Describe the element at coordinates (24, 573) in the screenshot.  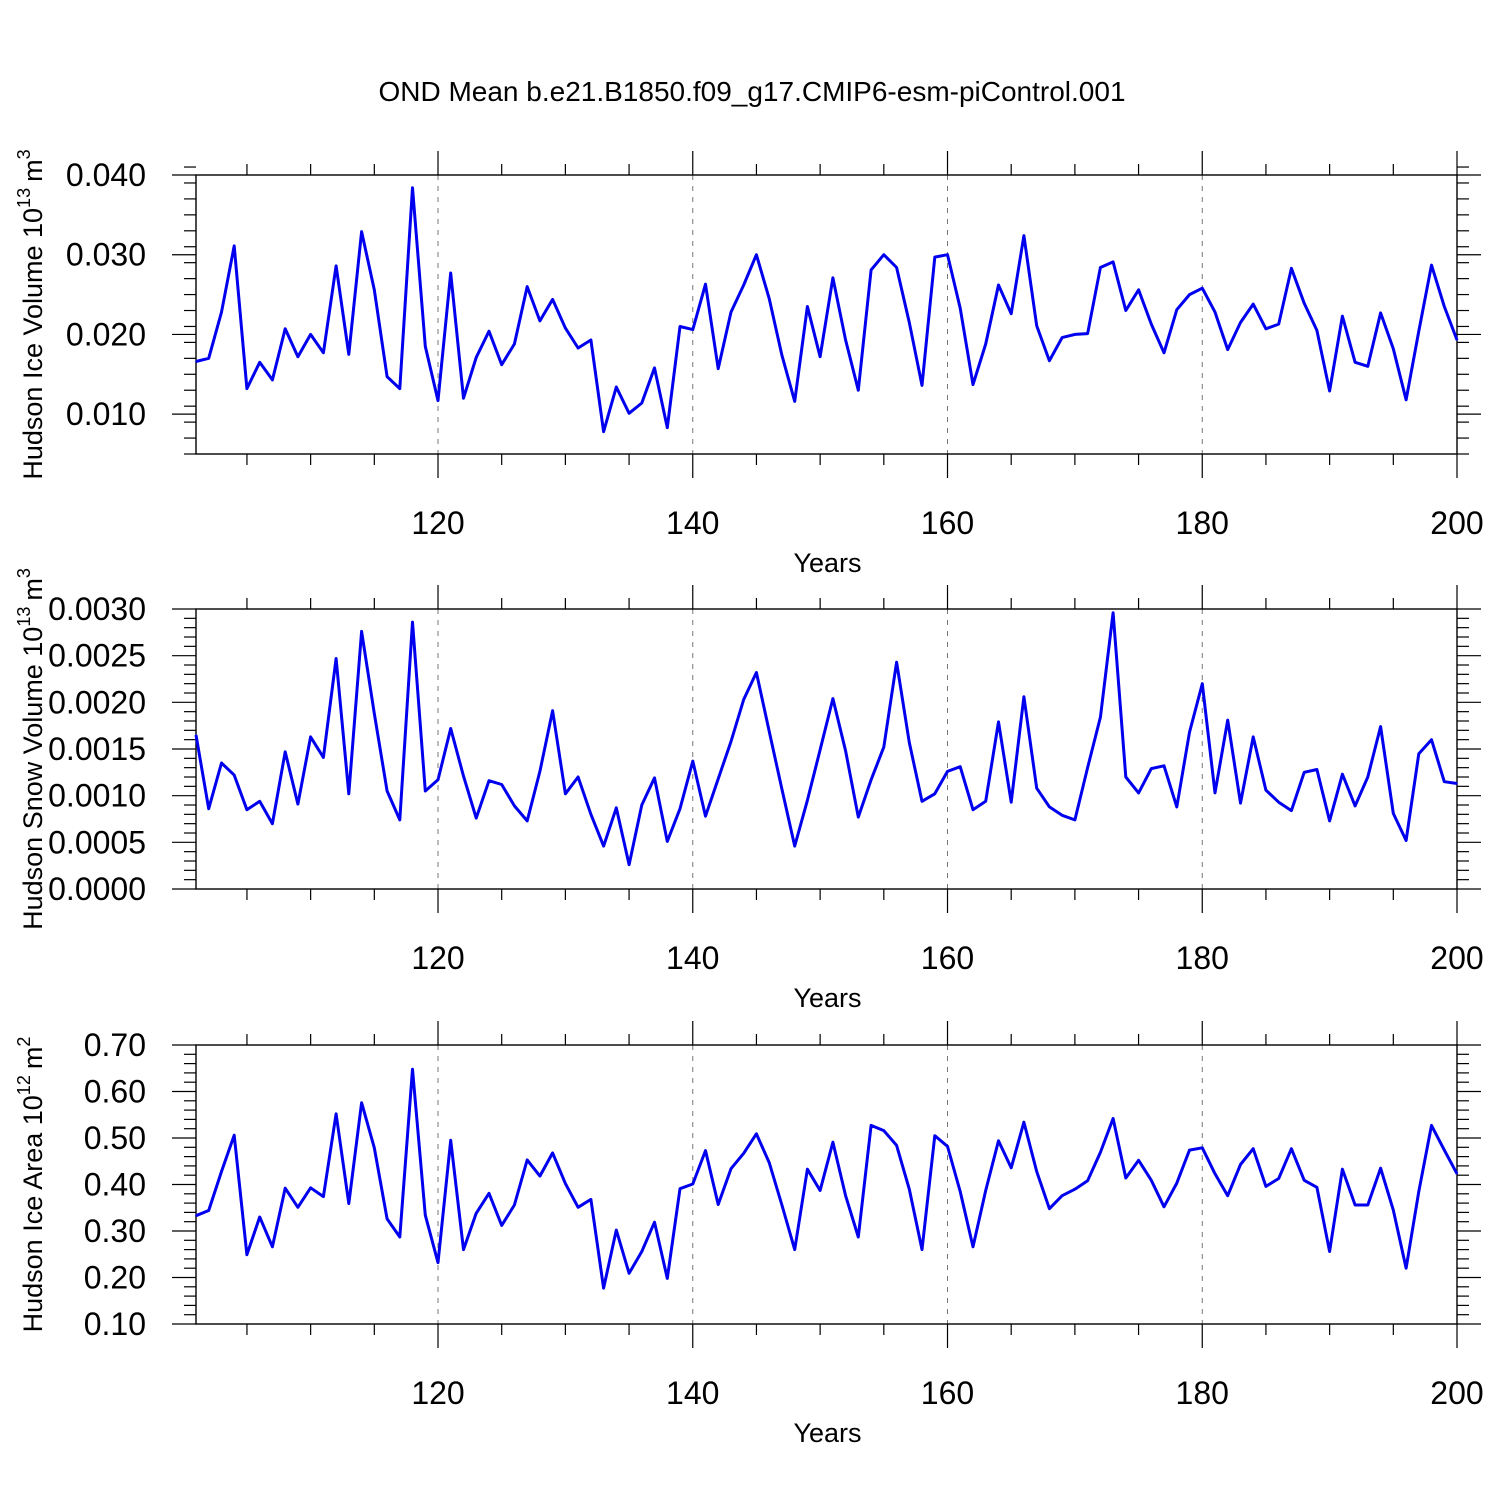
I see `y-axis-label-unit-exponent: 3` at that location.